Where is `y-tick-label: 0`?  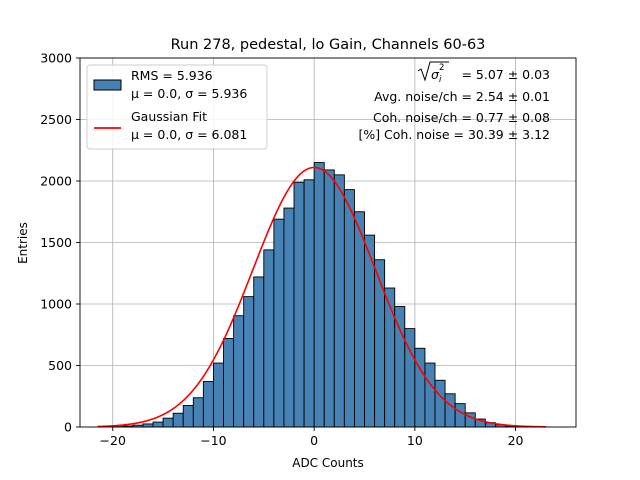
y-tick-label: 0 is located at coordinates (68, 427).